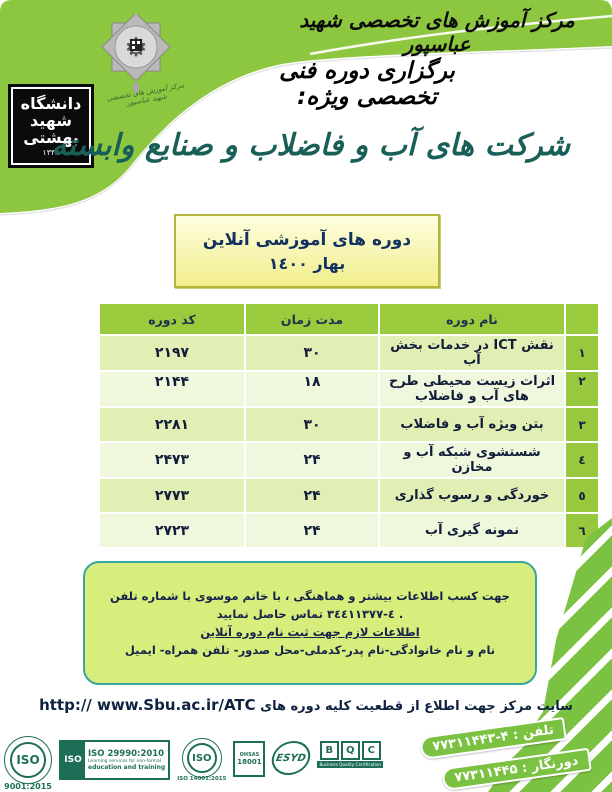 Image resolution: width=612 pixels, height=792 pixels. What do you see at coordinates (307, 263) in the screenshot?
I see `title-line-2: بهار ١٤٠٠` at bounding box center [307, 263].